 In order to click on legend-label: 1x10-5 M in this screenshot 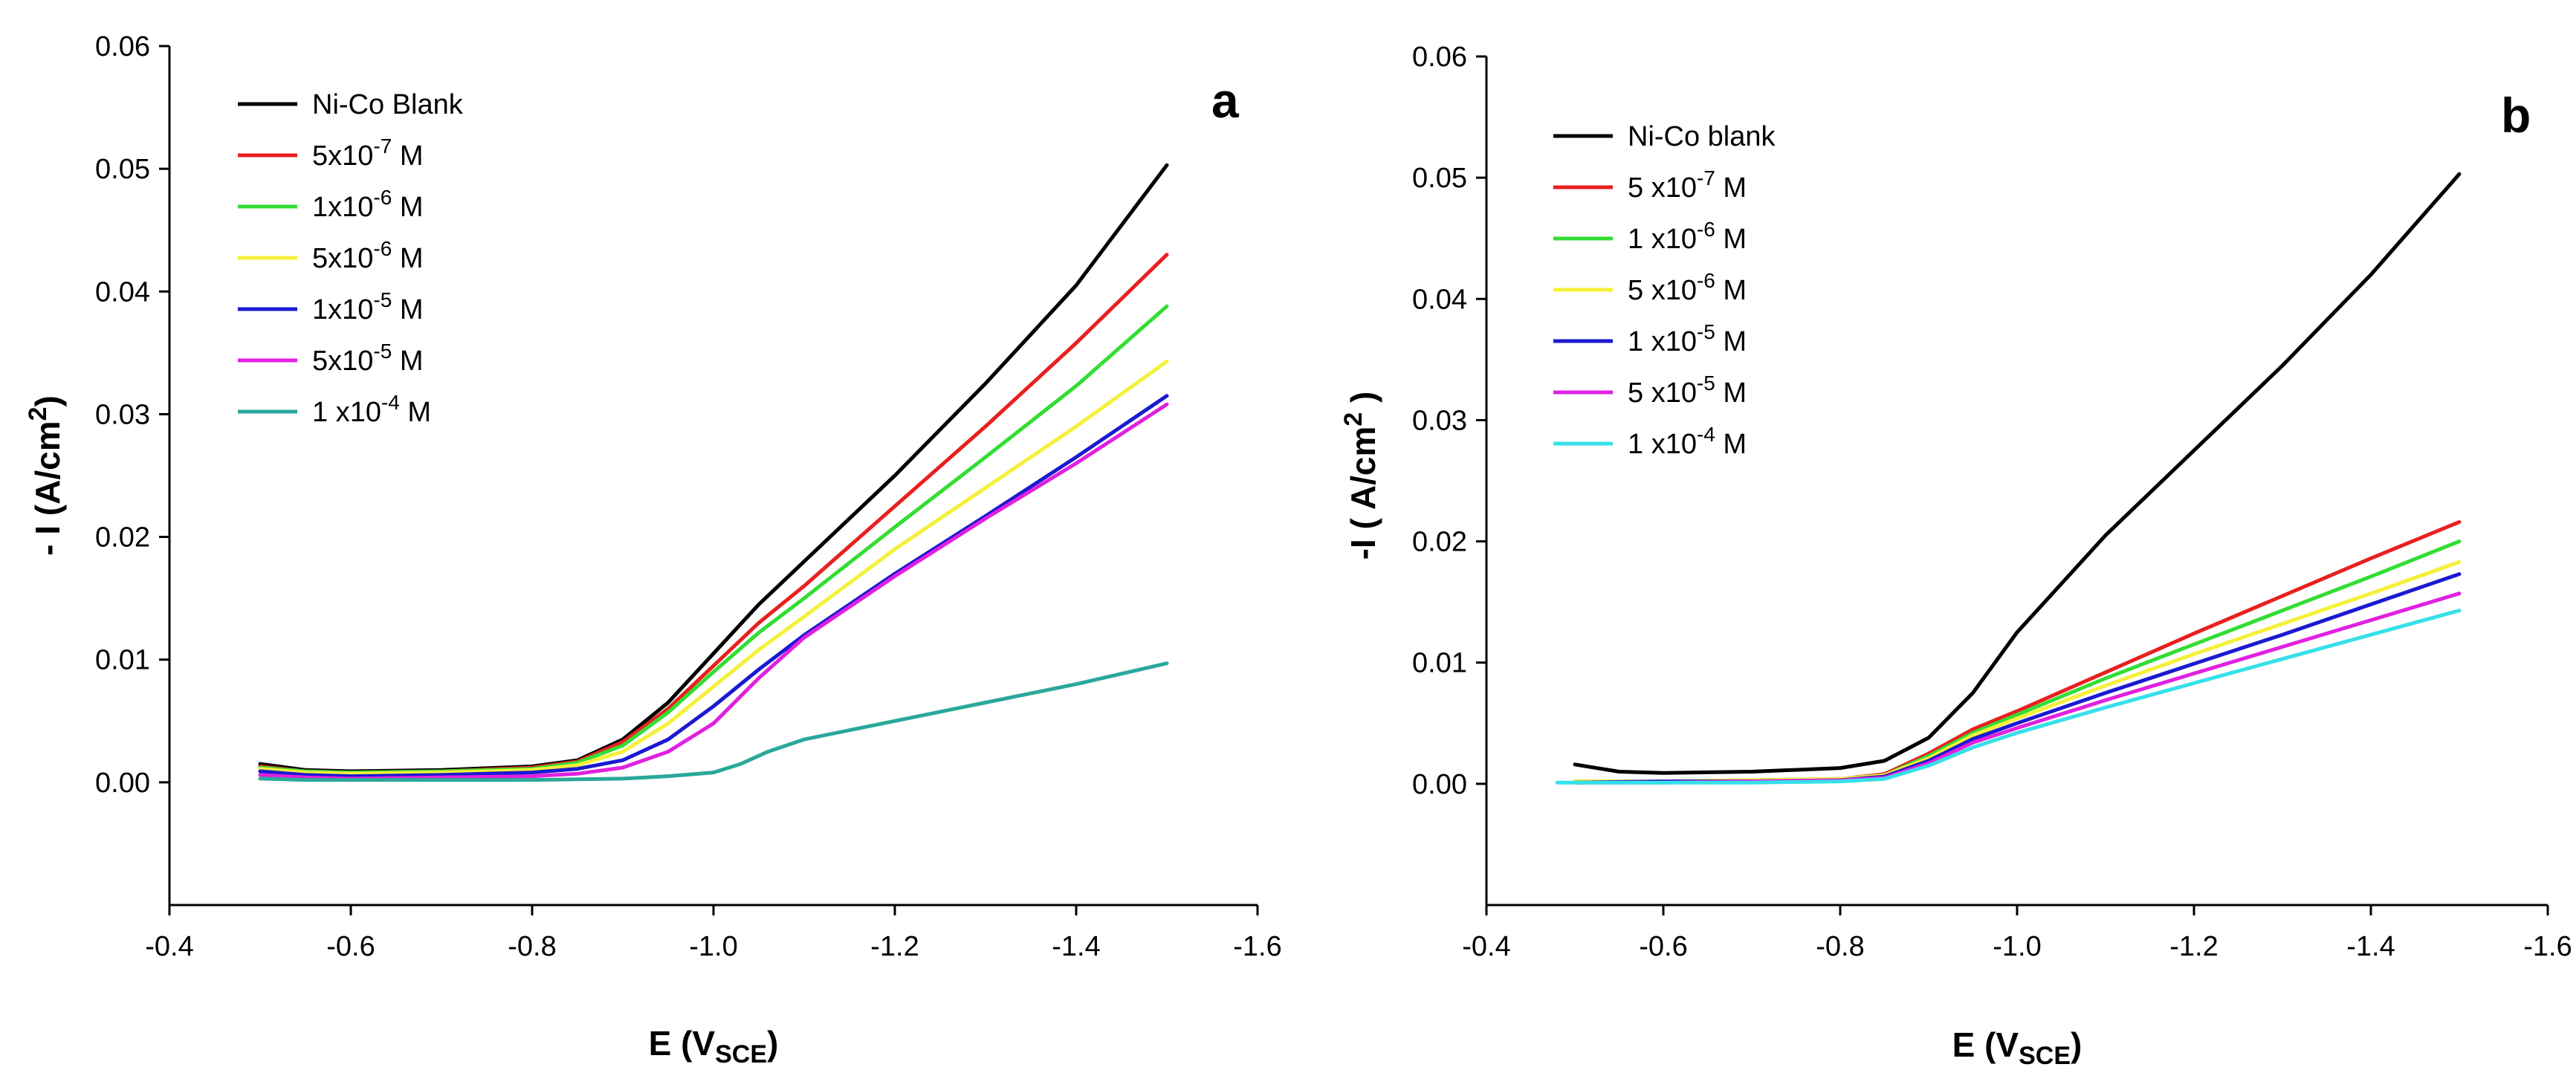, I will do `click(368, 306)`.